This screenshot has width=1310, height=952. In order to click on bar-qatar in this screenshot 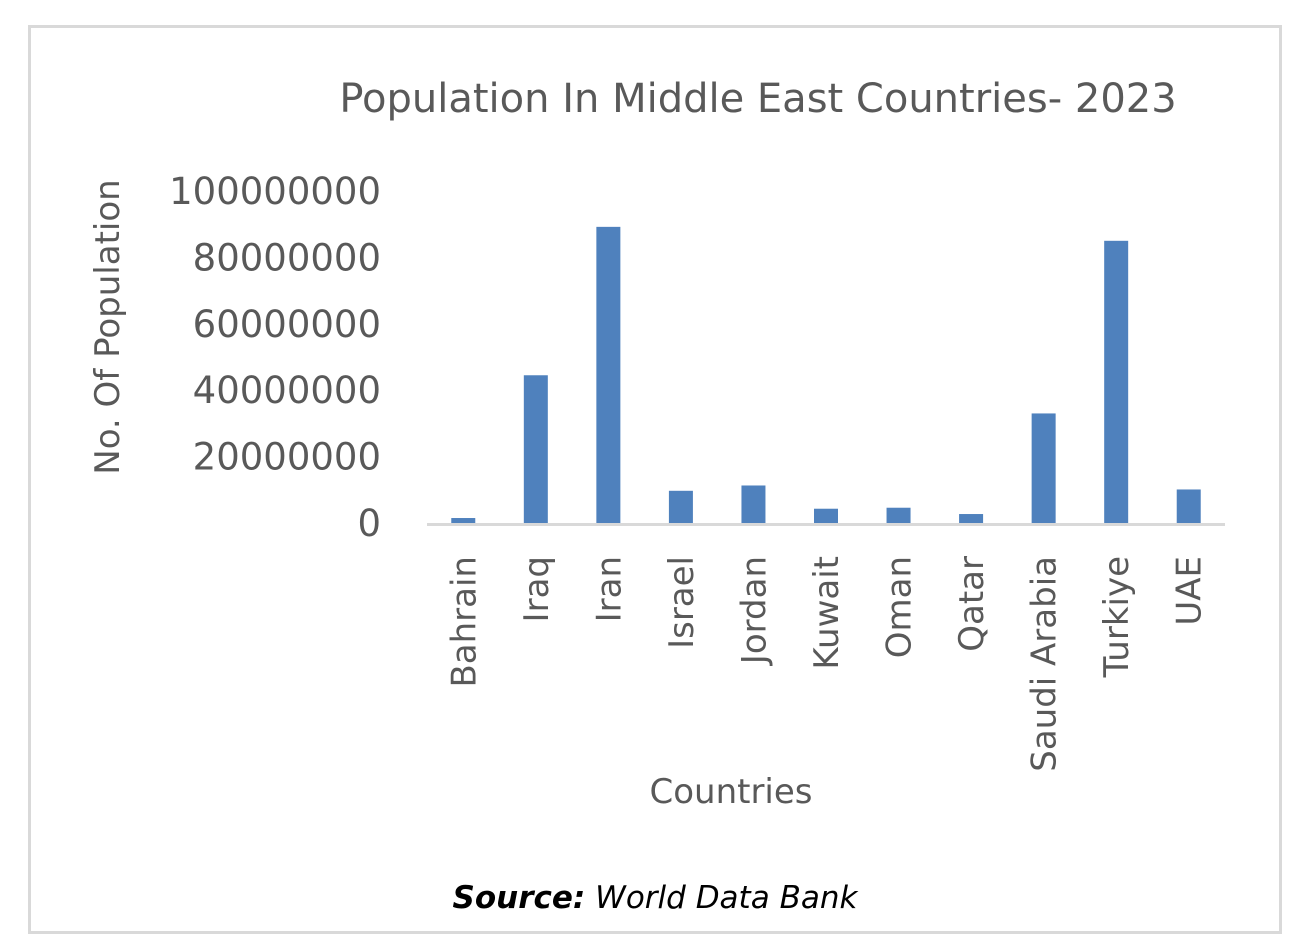, I will do `click(971, 518)`.